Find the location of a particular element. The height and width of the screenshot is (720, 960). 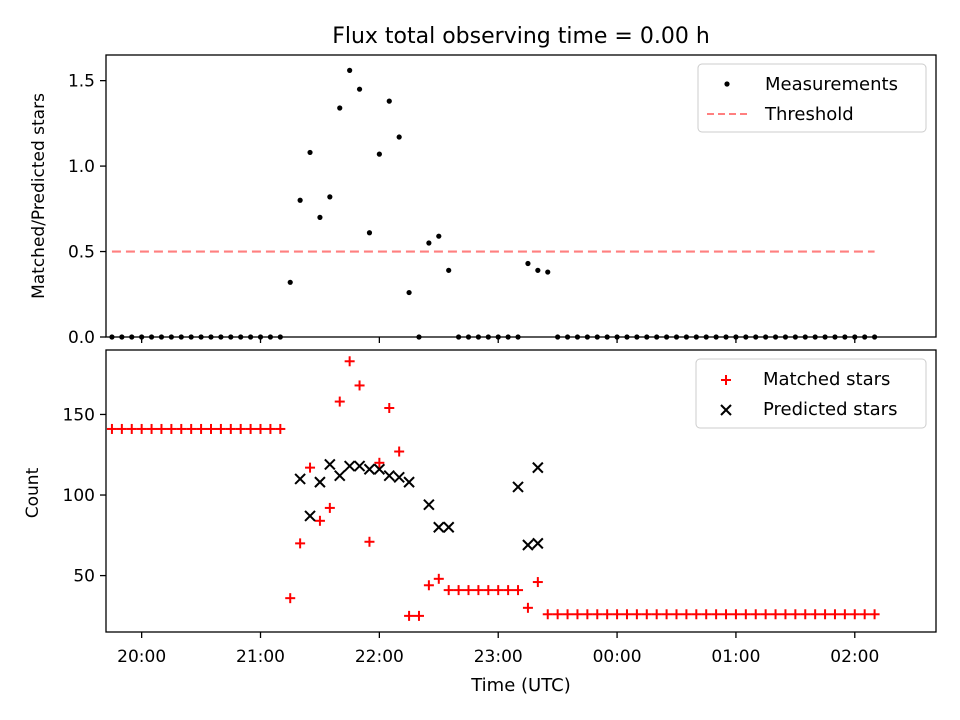

panel-bottom-y-label: Count is located at coordinates (33, 492).